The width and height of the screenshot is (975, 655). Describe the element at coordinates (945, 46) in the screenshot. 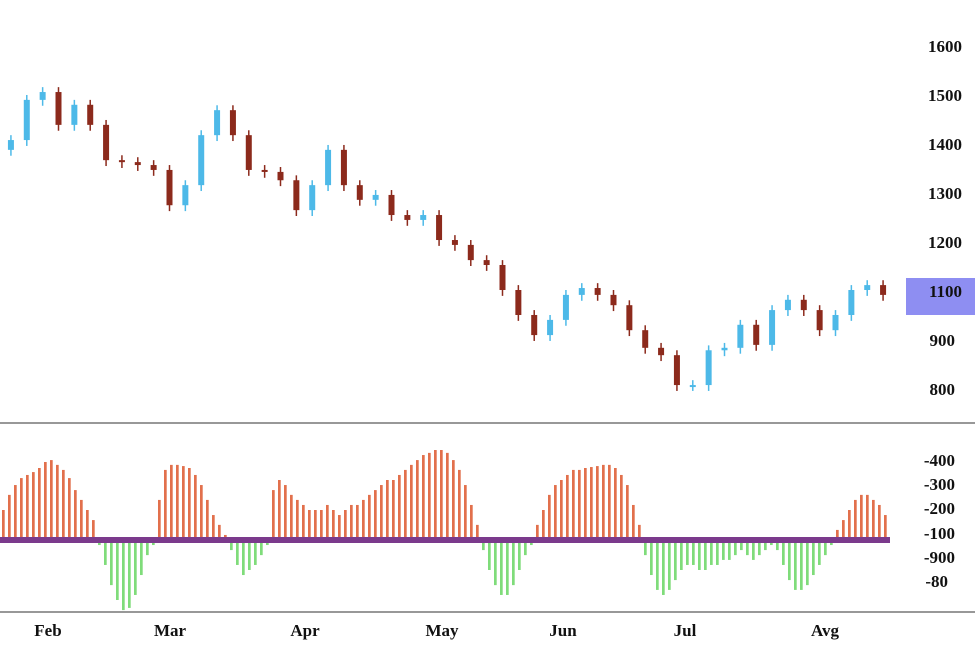

I see `price-tick: 1600` at that location.